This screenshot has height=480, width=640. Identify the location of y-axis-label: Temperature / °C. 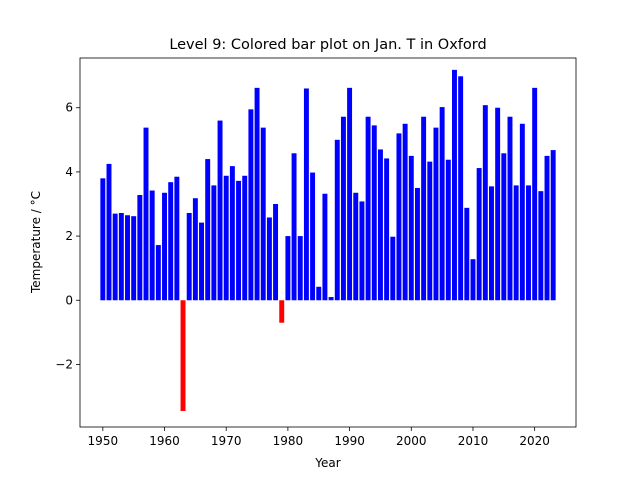
(36, 242).